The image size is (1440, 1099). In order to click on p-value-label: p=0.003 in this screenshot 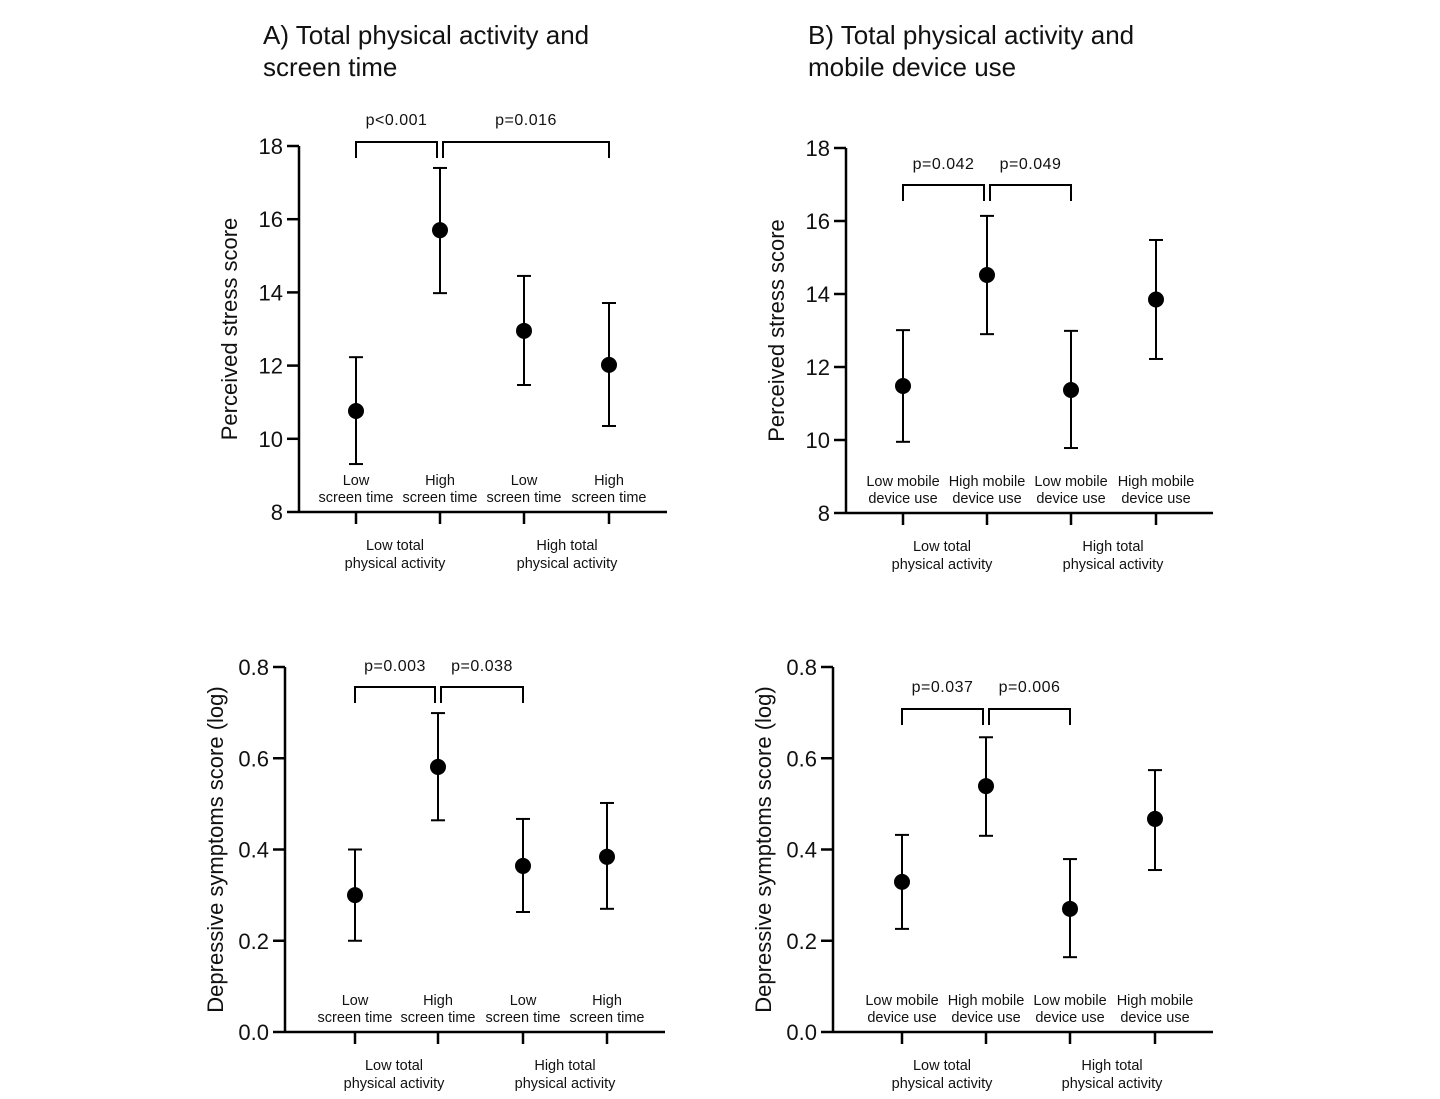, I will do `click(395, 666)`.